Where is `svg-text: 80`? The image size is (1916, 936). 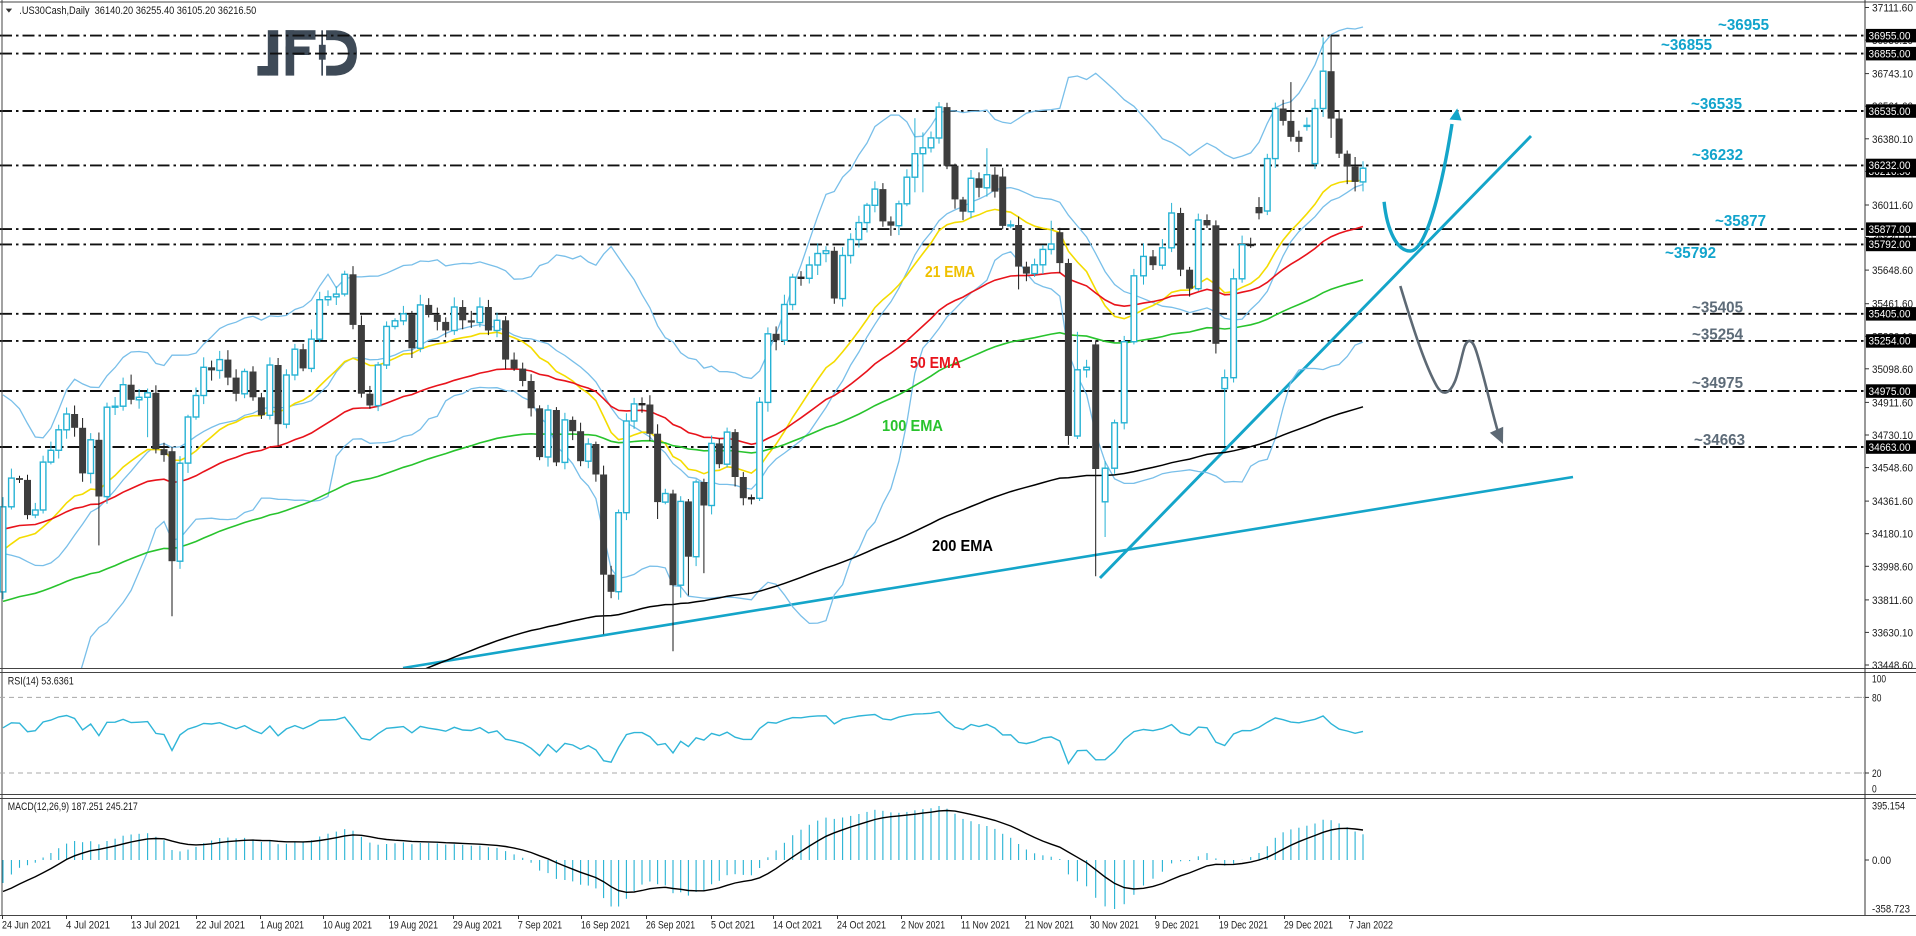 svg-text: 80 is located at coordinates (1876, 698).